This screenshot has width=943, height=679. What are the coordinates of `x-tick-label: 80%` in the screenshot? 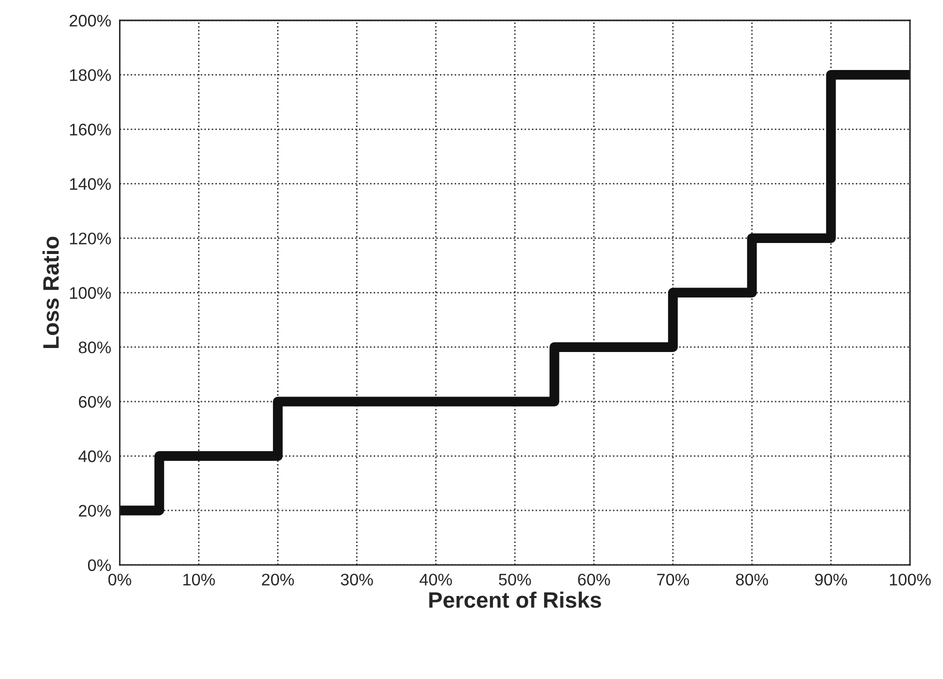 It's located at (752, 580).